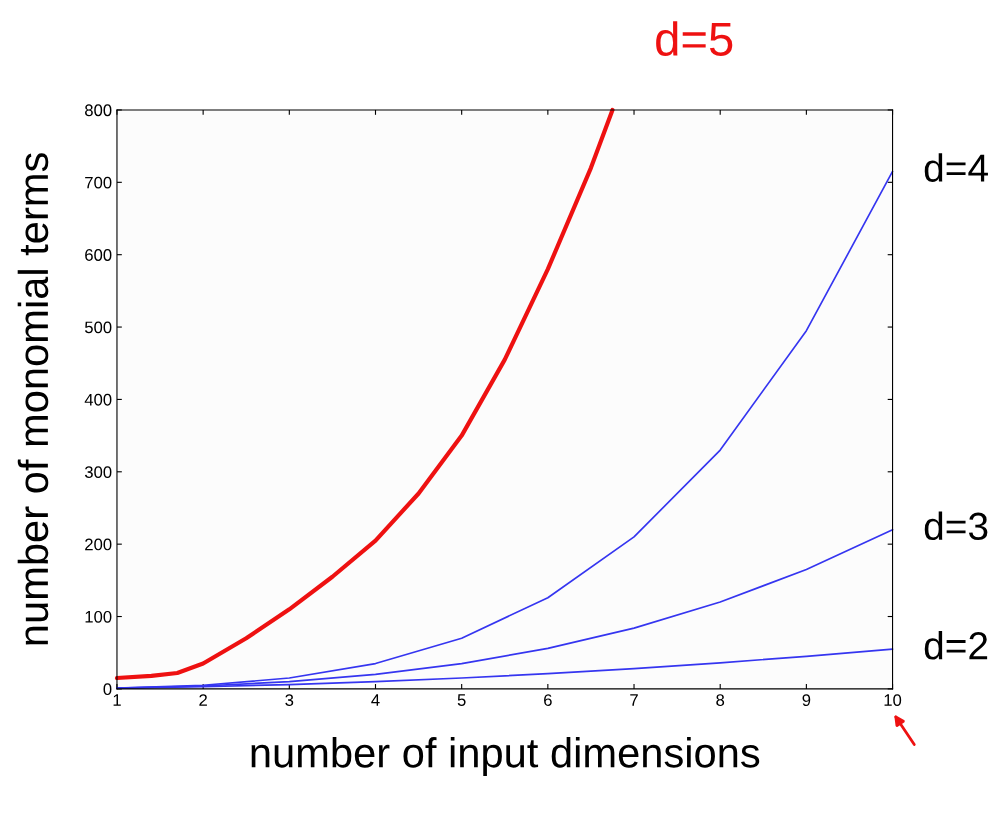  What do you see at coordinates (98, 399) in the screenshot?
I see `y-tick-label: 400` at bounding box center [98, 399].